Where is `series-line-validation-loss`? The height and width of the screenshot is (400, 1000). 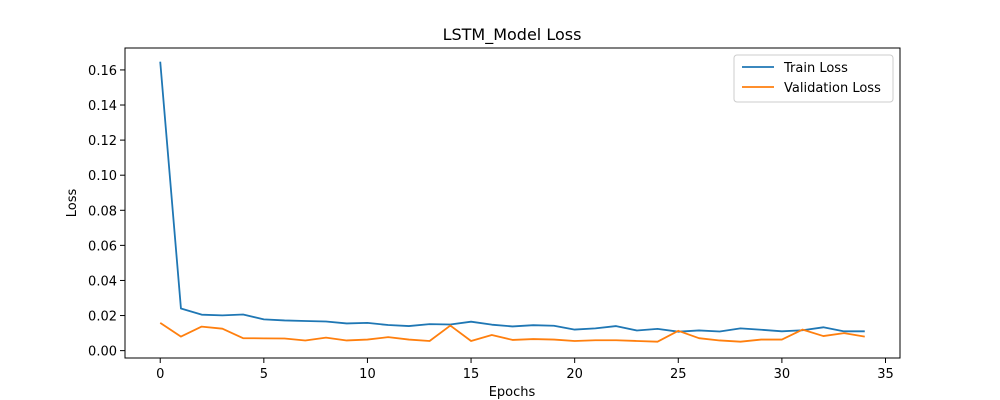
series-line-validation-loss is located at coordinates (512, 332).